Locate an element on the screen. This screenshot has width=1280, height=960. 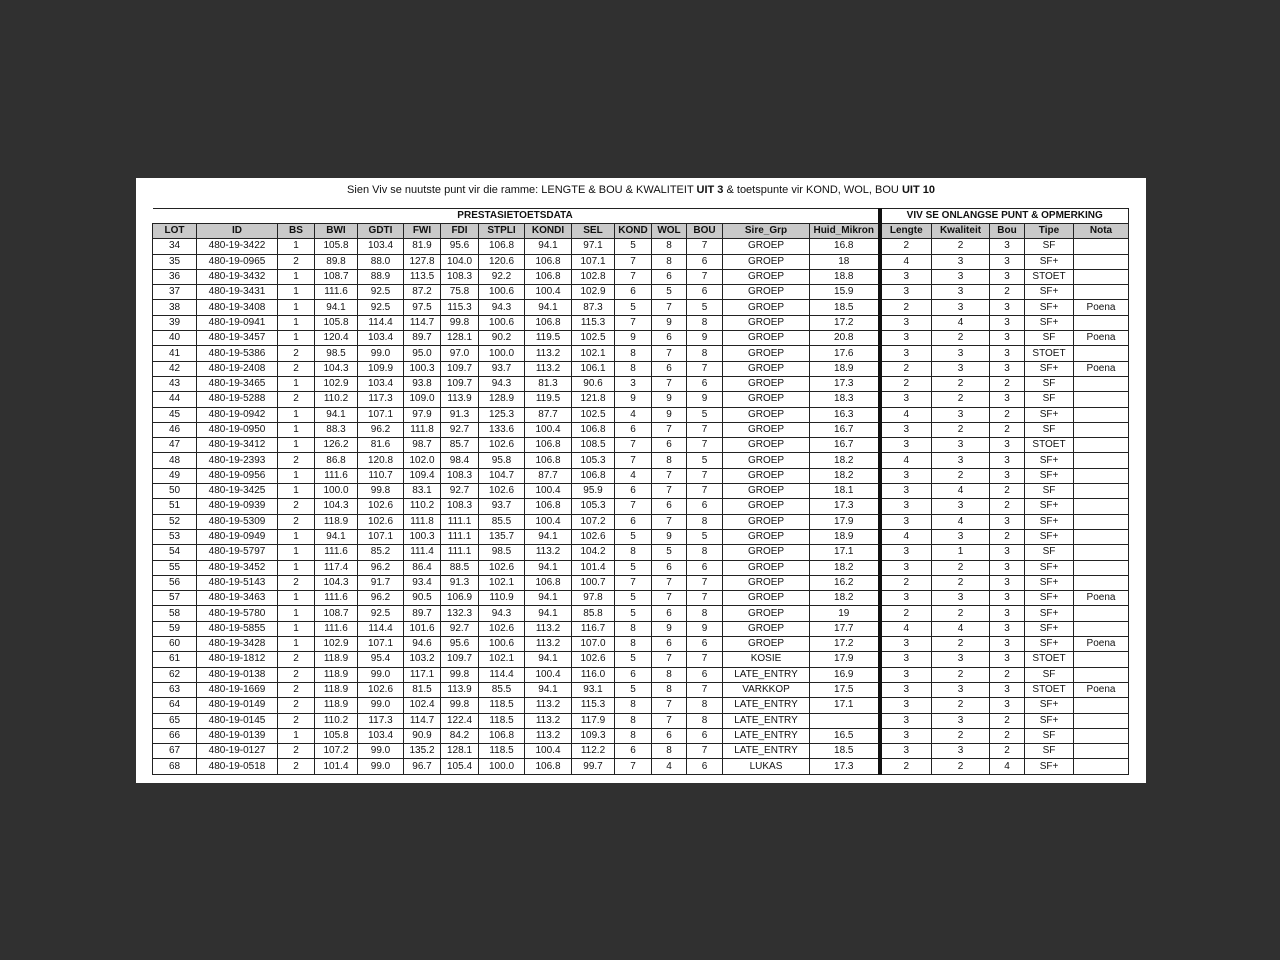
cell-kondi: 113.2 is located at coordinates (548, 705).